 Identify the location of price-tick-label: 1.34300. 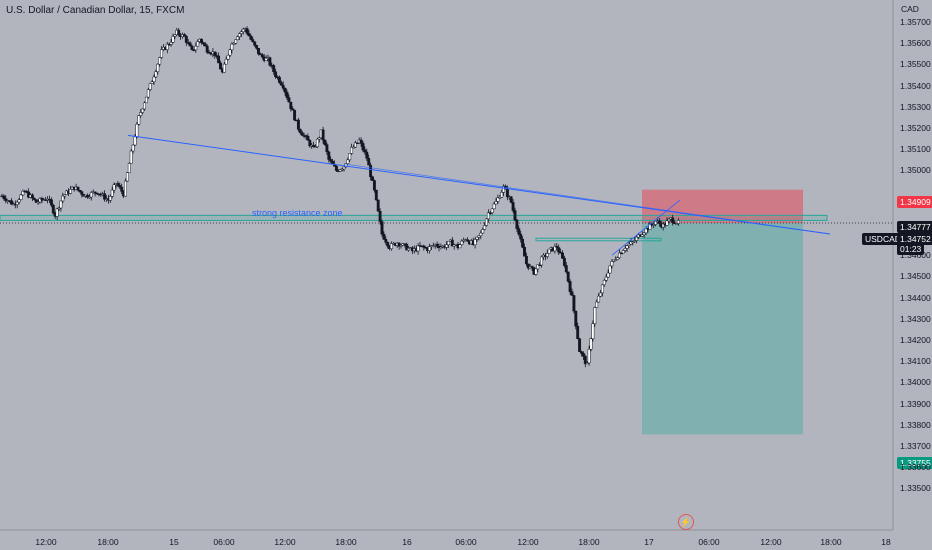
(915, 318).